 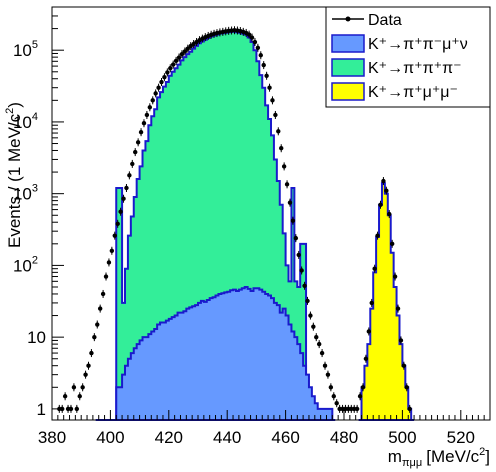 I want to click on x-axis-title: mπμμ [MeV/c2], so click(x=439, y=457).